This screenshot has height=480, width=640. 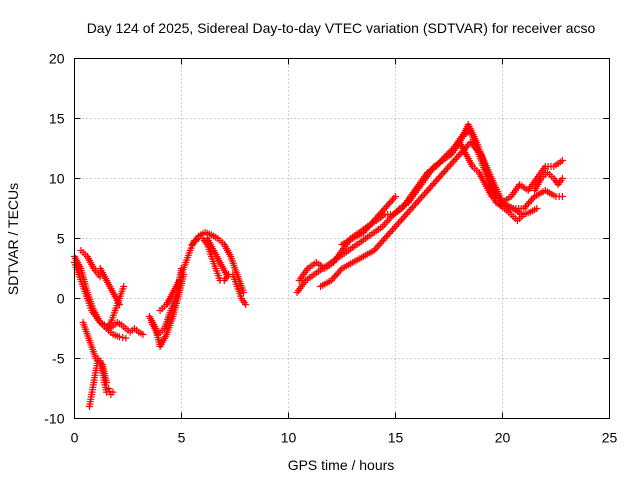 I want to click on x-tick-label: 0, so click(x=75, y=438).